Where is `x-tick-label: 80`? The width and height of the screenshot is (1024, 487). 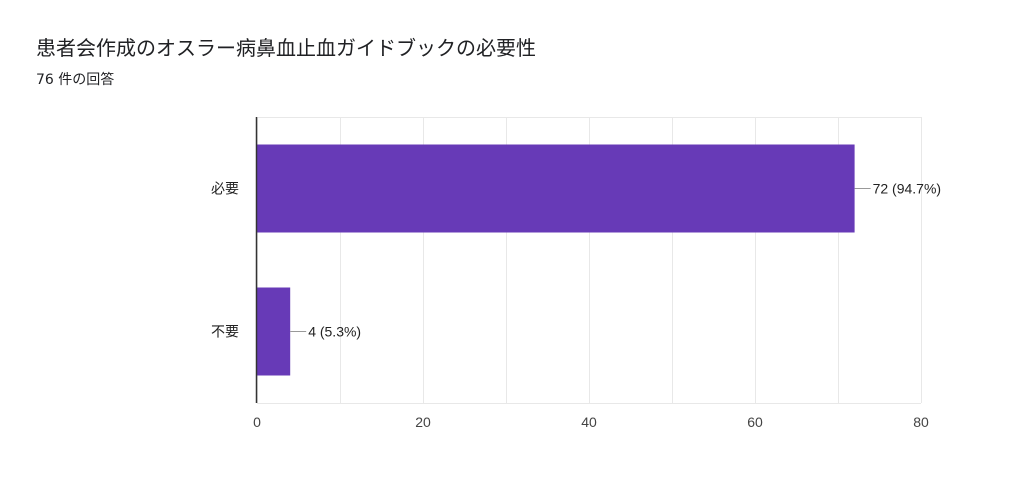
x-tick-label: 80 is located at coordinates (921, 422).